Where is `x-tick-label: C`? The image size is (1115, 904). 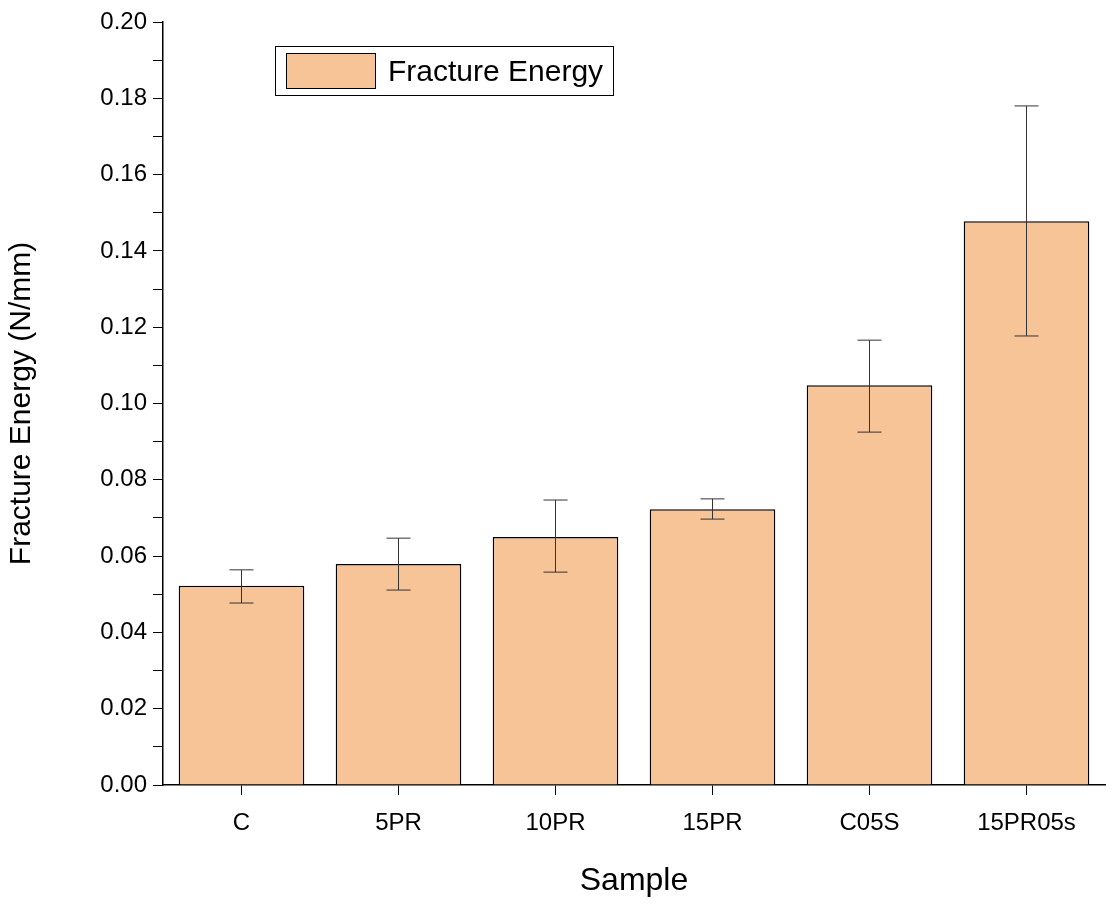 x-tick-label: C is located at coordinates (241, 822).